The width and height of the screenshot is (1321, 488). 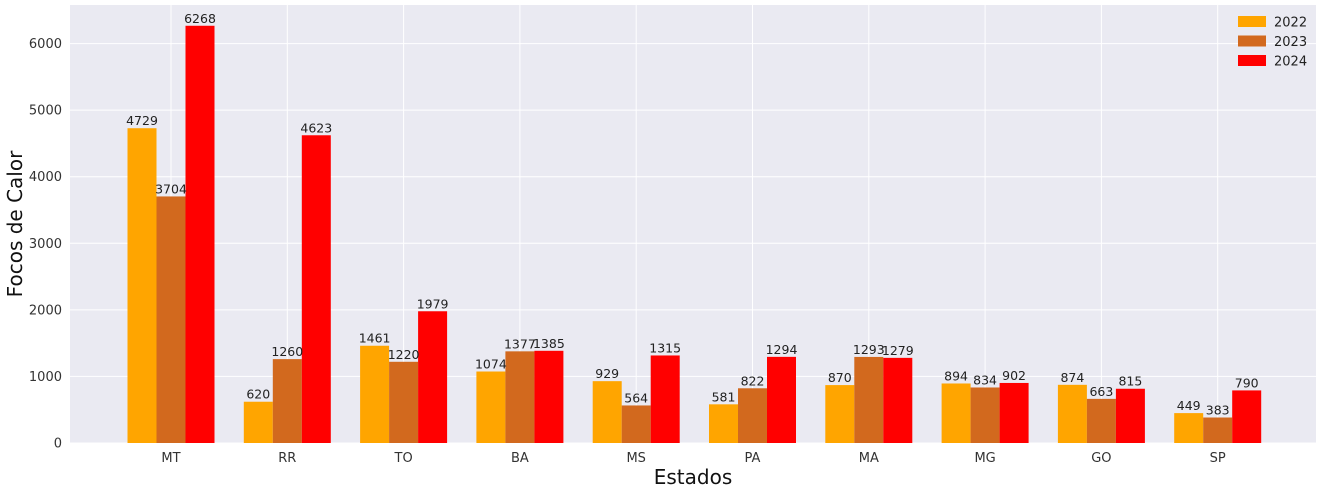 I want to click on data-label-MT-2024: 6268, so click(x=200, y=18).